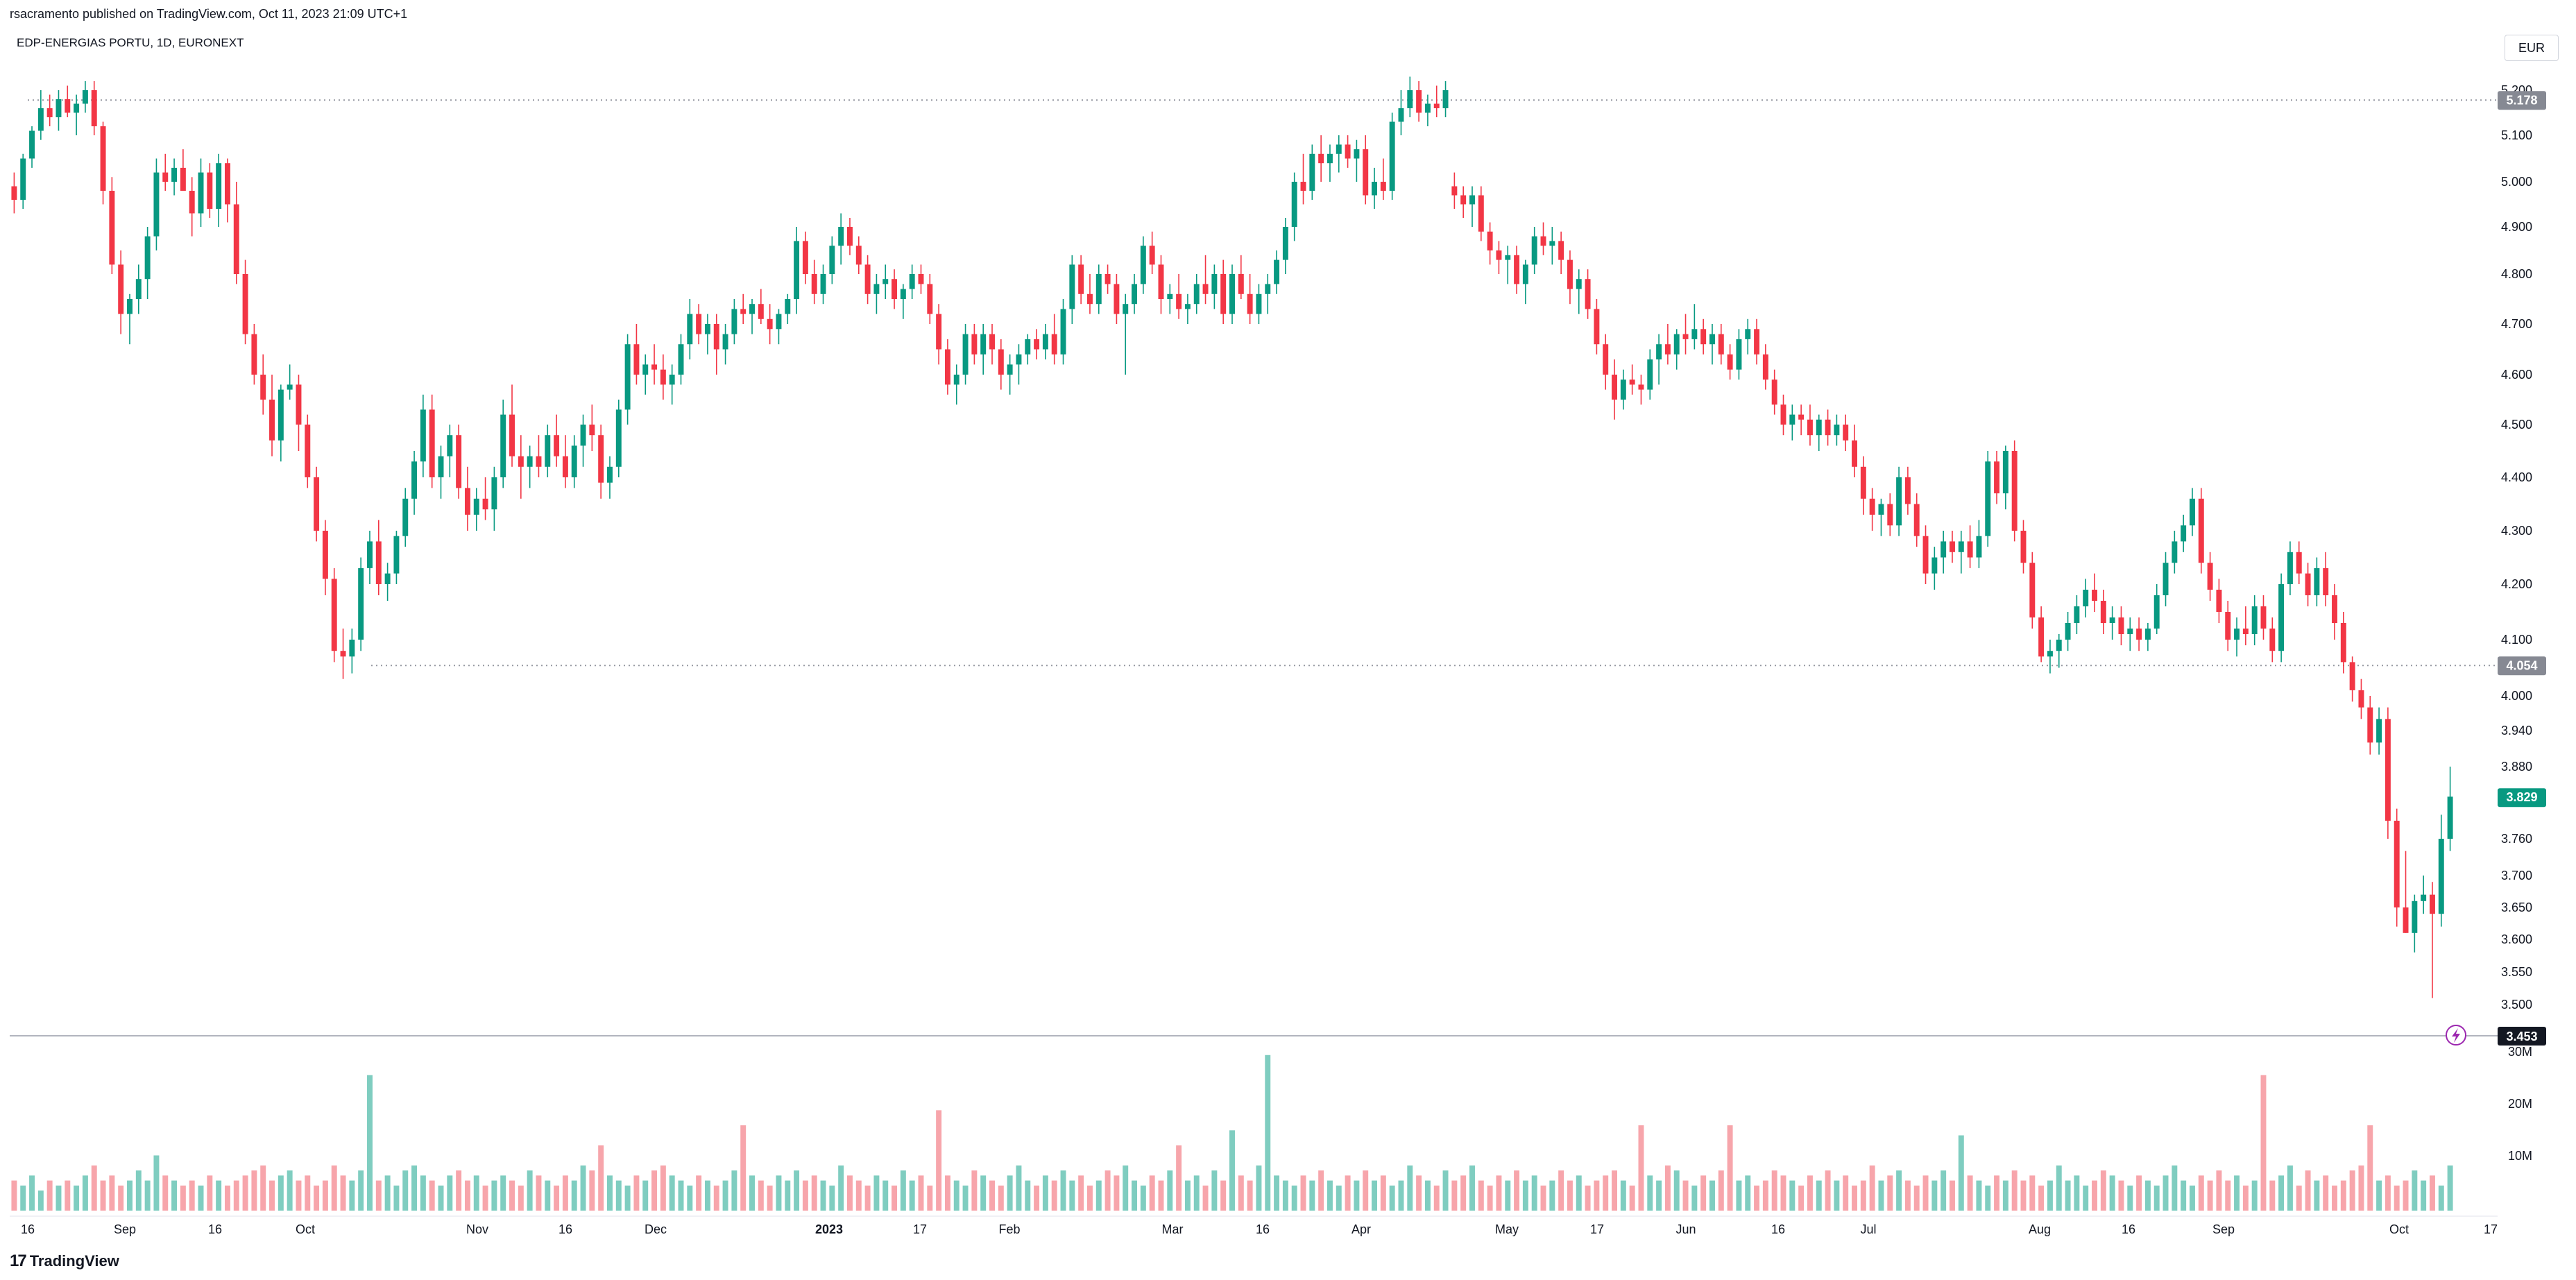 This screenshot has height=1280, width=2576. What do you see at coordinates (130, 42) in the screenshot?
I see `symbol-title: EDP-ENERGIAS PORTU, 1D, EURONEXT` at bounding box center [130, 42].